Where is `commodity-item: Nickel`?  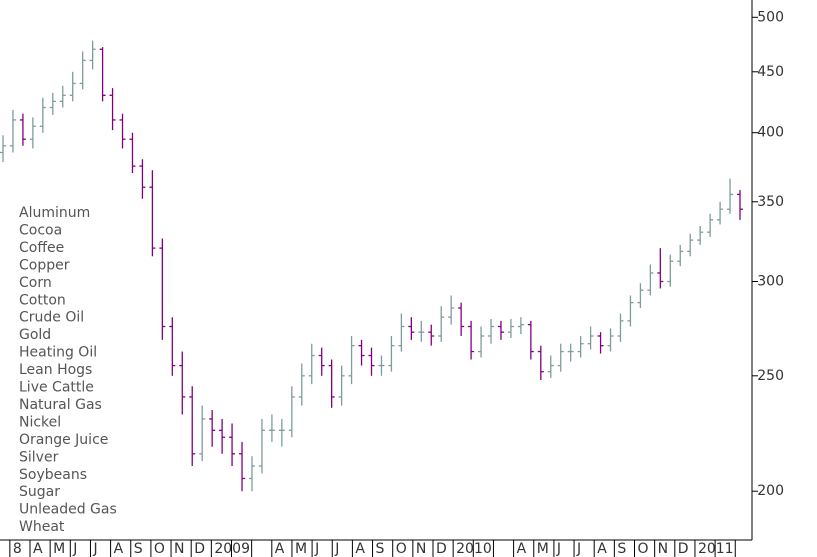
commodity-item: Nickel is located at coordinates (40, 422).